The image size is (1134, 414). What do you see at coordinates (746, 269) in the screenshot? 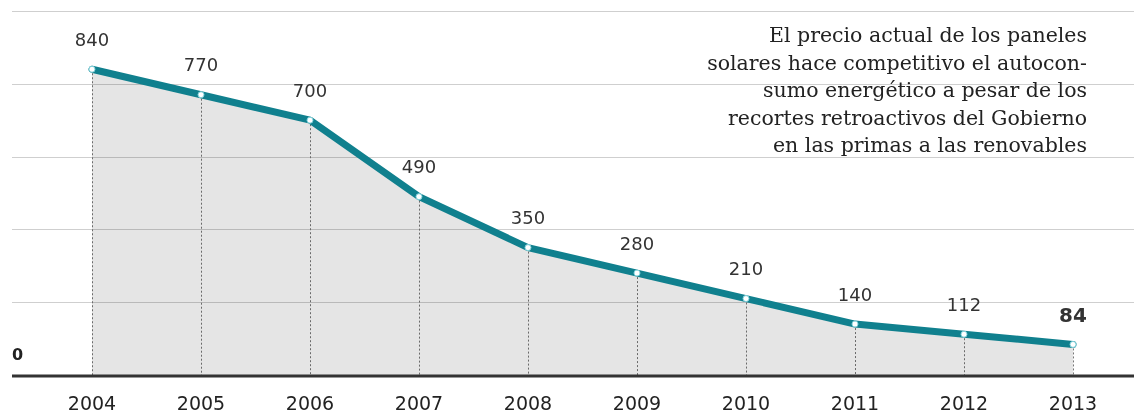
I see `data-label: 210` at bounding box center [746, 269].